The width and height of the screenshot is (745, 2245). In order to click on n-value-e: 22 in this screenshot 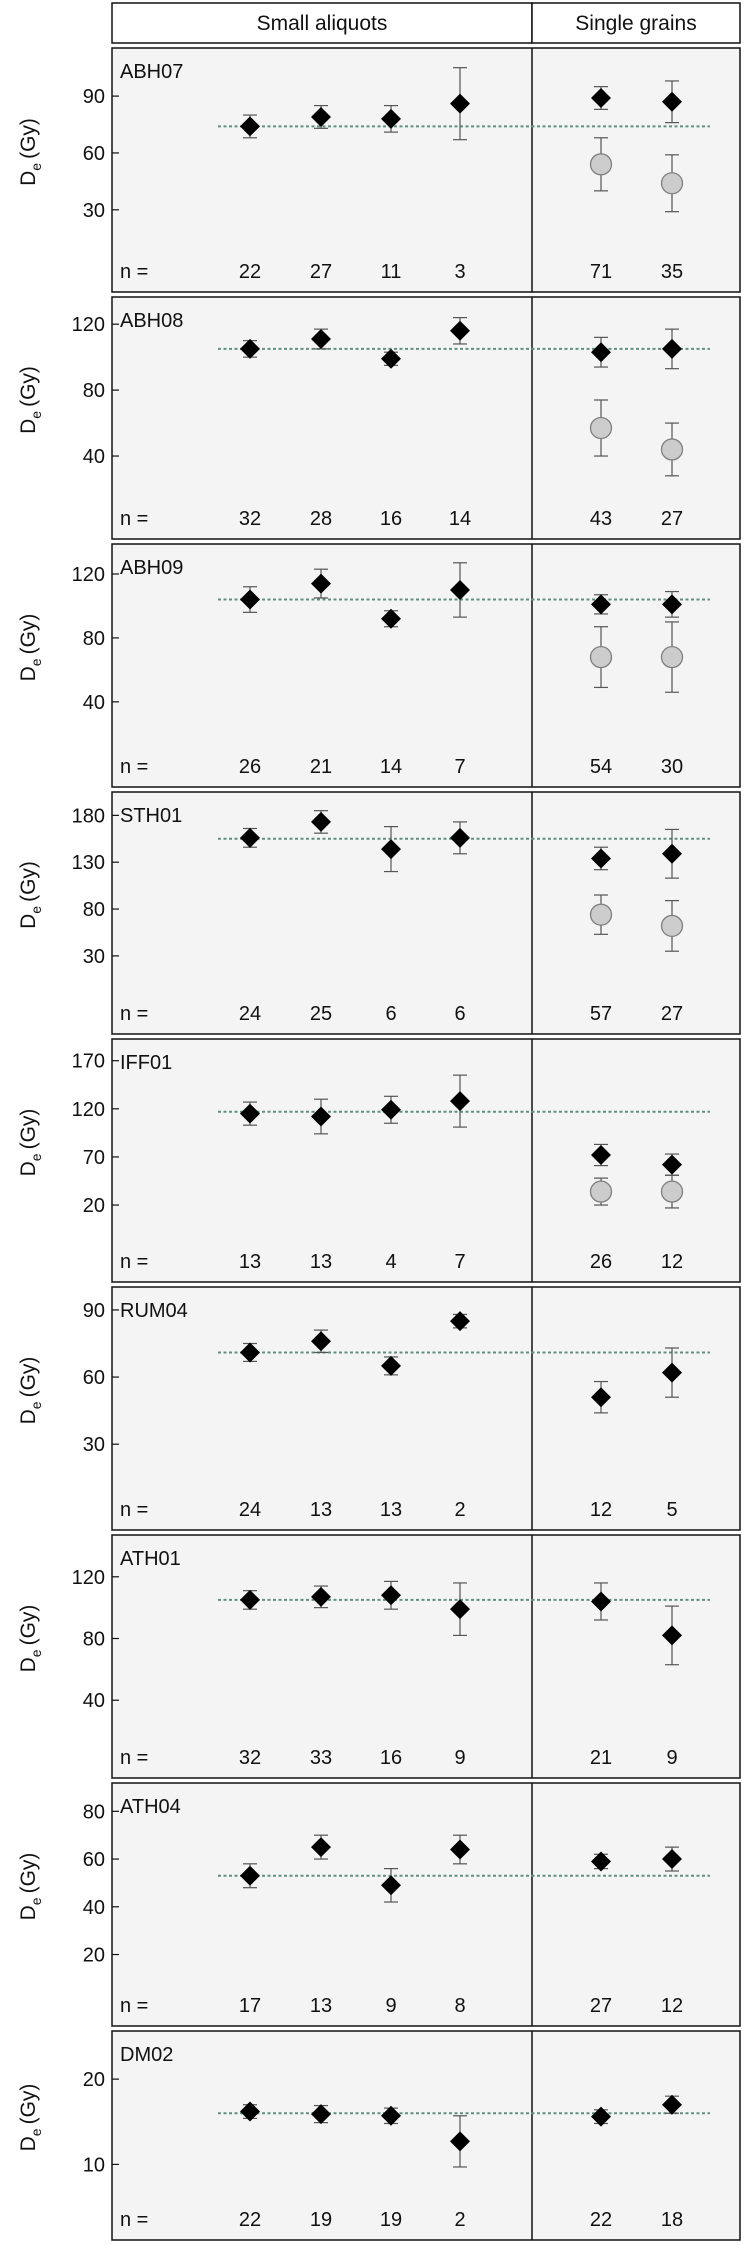, I will do `click(601, 2220)`.